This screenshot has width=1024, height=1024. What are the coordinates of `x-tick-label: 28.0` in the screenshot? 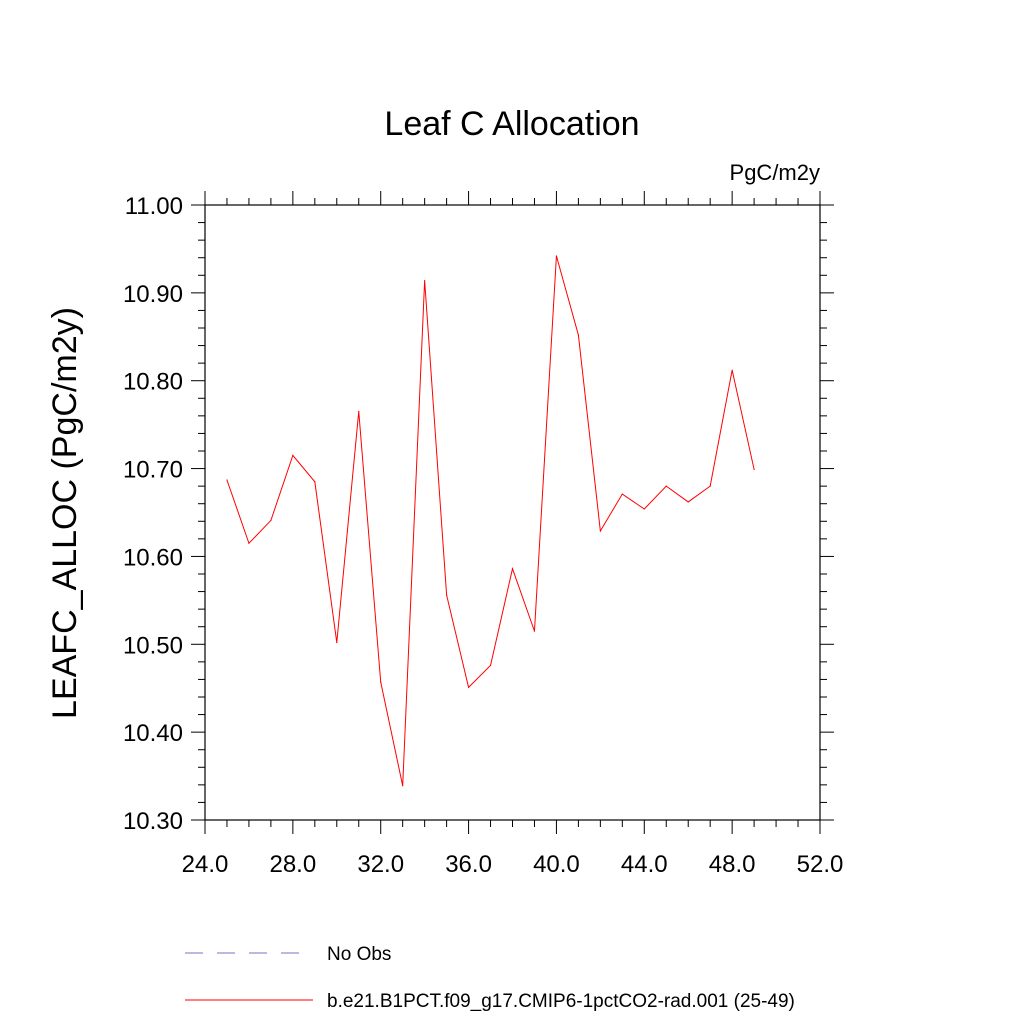 It's located at (292, 864).